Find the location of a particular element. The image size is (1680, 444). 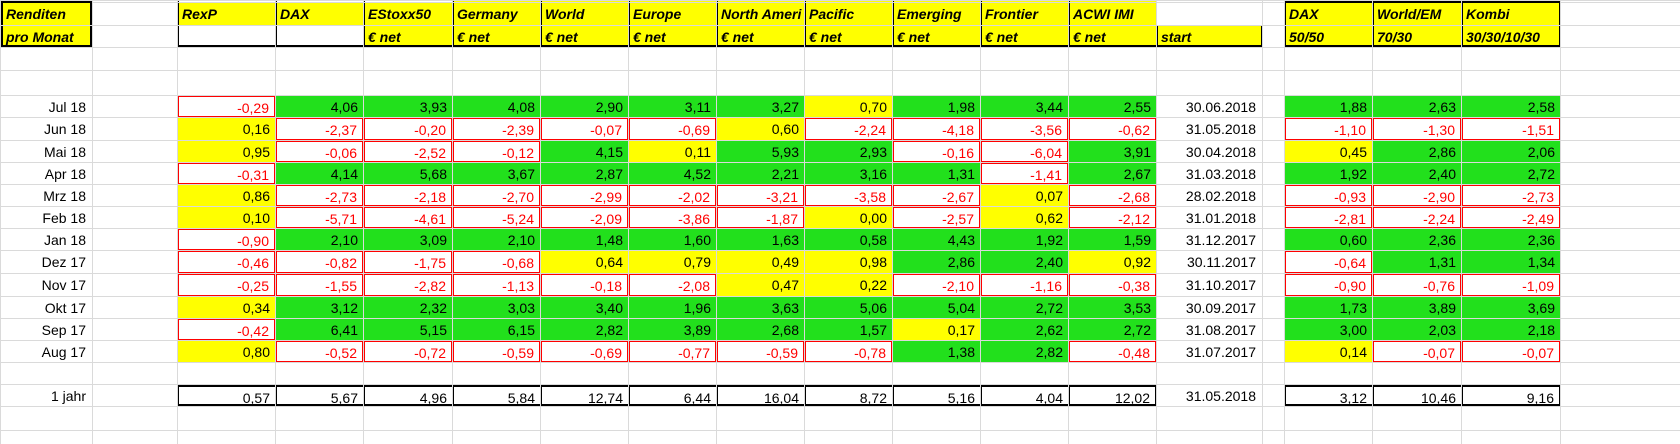

return-cell: -2,02 is located at coordinates (672, 195).